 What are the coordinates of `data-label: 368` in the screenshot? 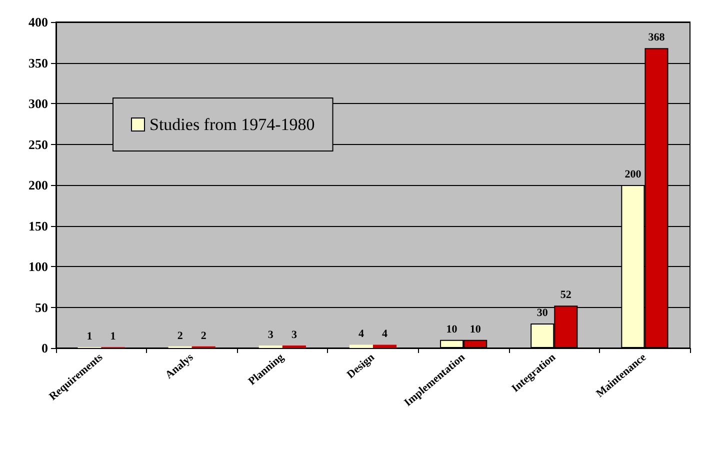 It's located at (657, 38).